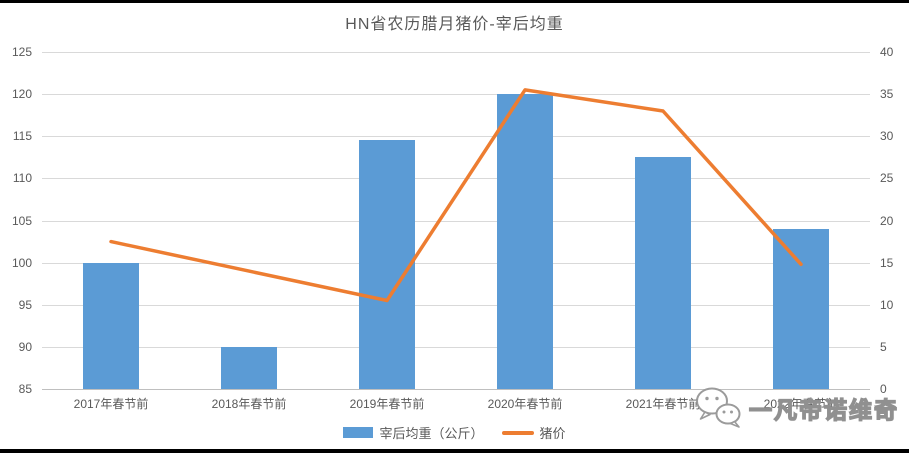 The height and width of the screenshot is (455, 909). What do you see at coordinates (21, 220) in the screenshot?
I see `left-axis-tick: 105` at bounding box center [21, 220].